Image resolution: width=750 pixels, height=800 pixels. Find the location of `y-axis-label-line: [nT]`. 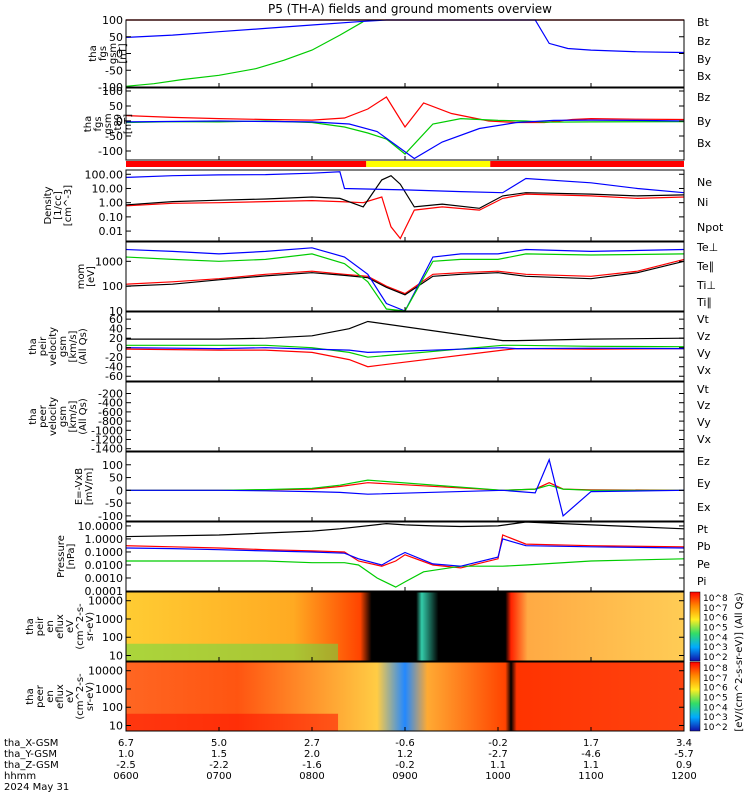

y-axis-label-line: [nT] is located at coordinates (123, 53).